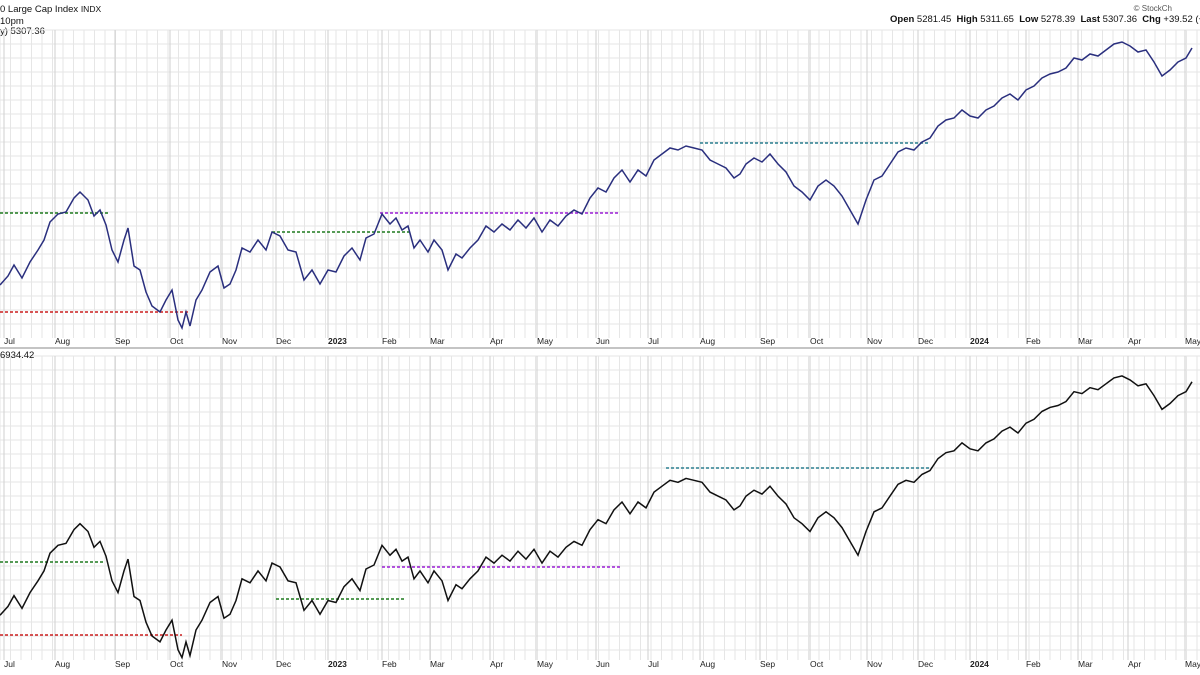 The height and width of the screenshot is (675, 1200). I want to click on chart-title: 0 Large Cap Index INDX, so click(50, 9).